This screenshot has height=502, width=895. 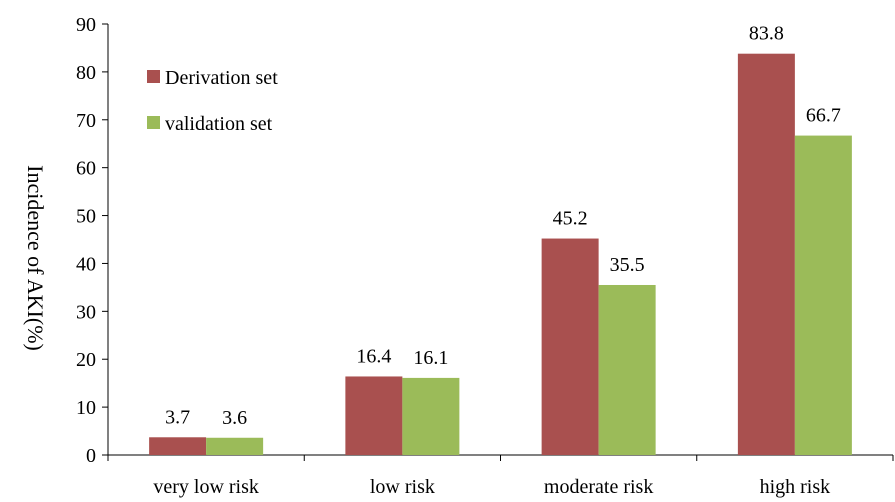 I want to click on y-tick-label: 90, so click(x=86, y=25).